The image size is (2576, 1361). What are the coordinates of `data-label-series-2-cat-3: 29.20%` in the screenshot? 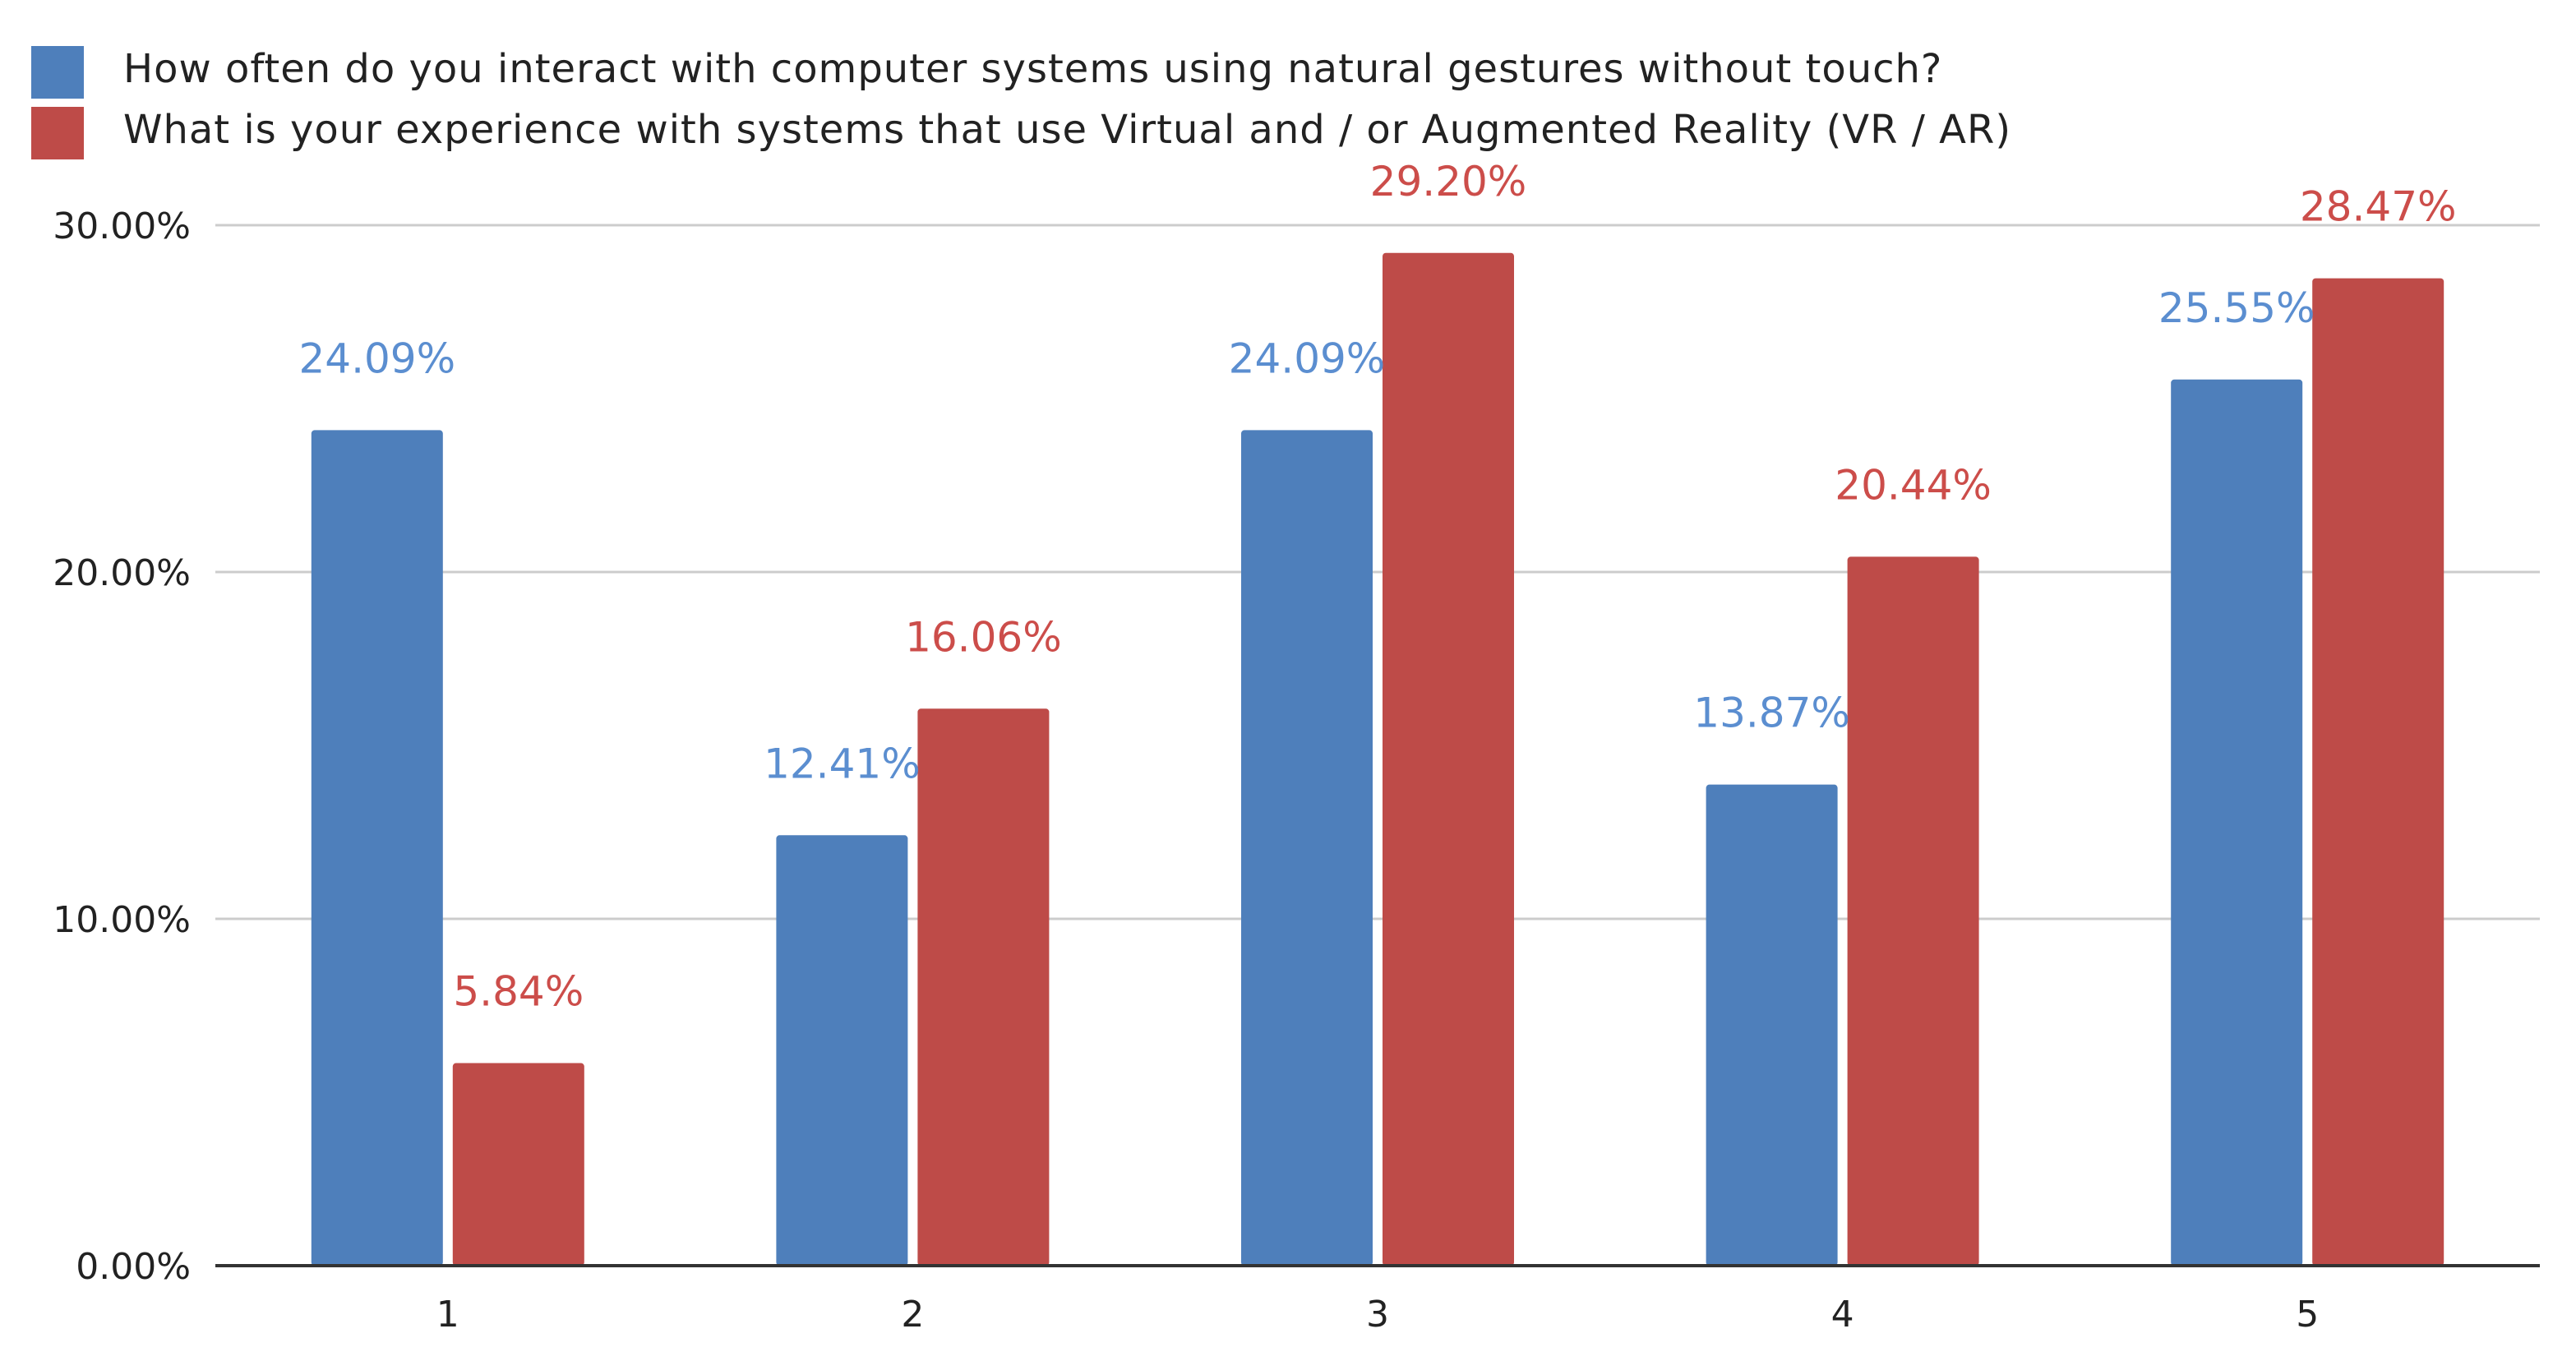 It's located at (1448, 181).